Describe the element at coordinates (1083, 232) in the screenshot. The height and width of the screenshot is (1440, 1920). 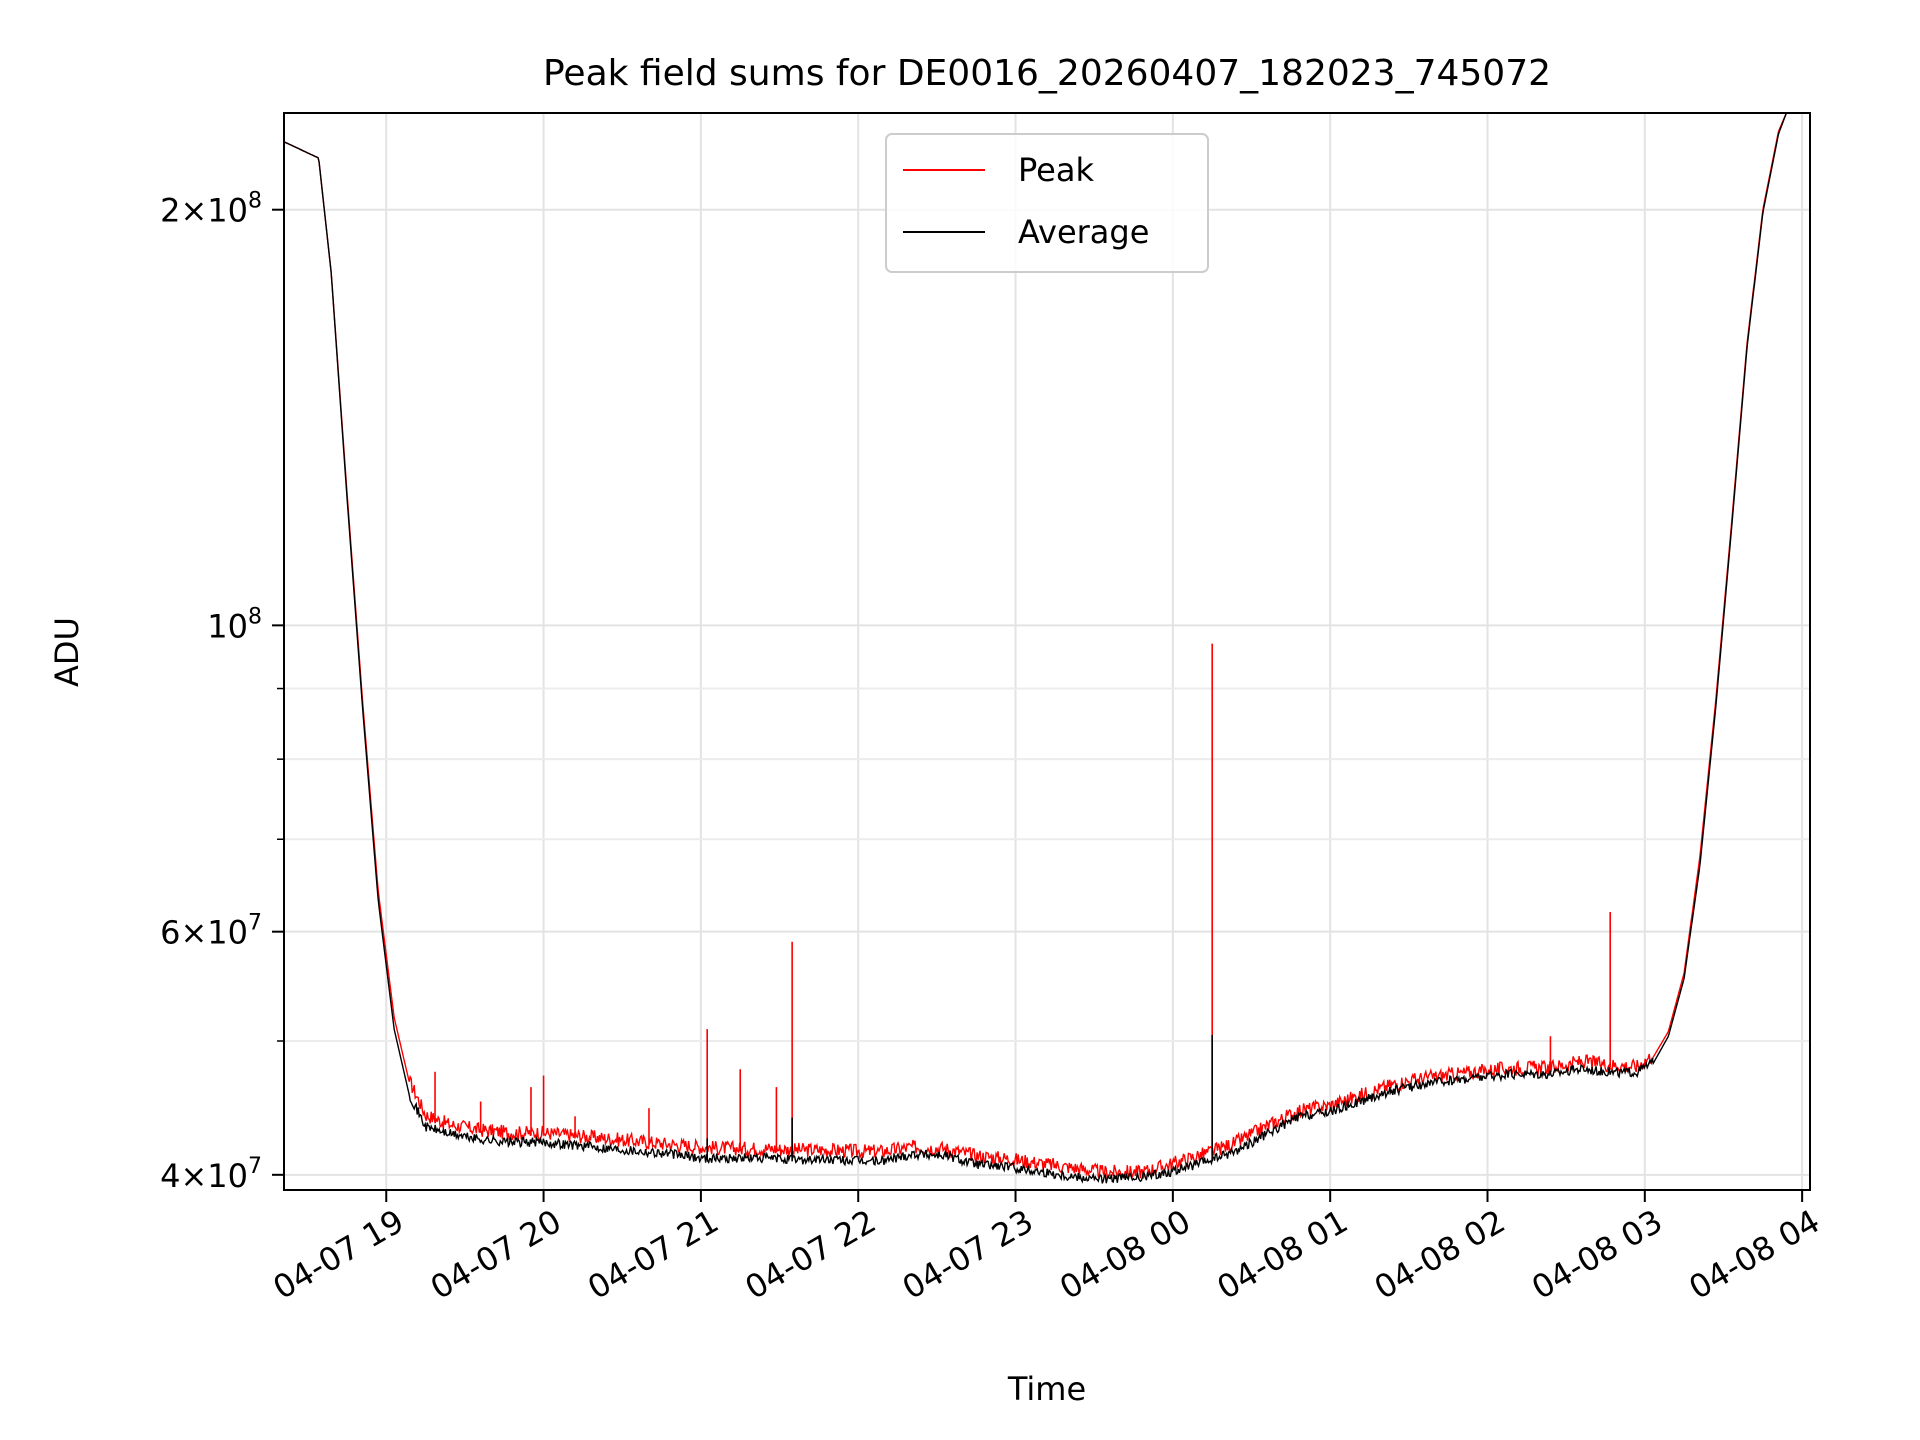
I see `legend-label-average: Average` at that location.